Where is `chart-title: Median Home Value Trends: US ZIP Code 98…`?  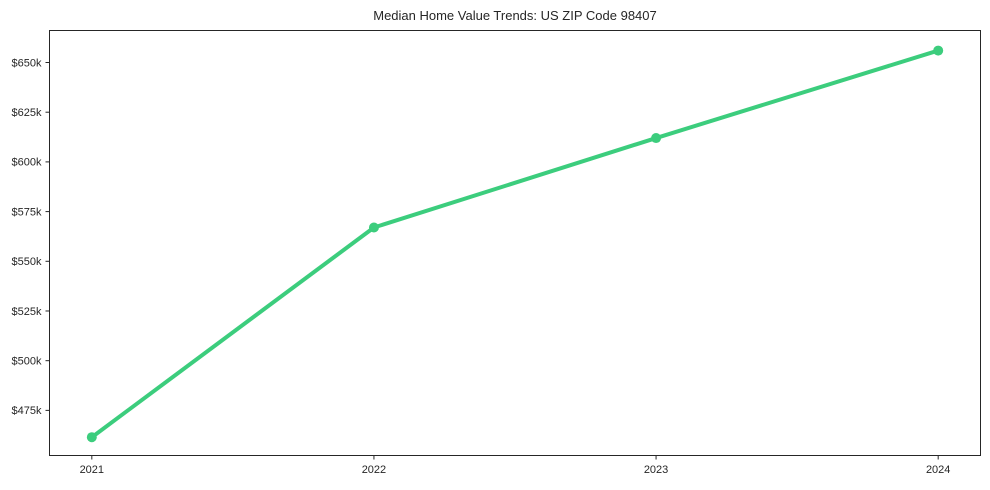
chart-title: Median Home Value Trends: US ZIP Code 98… is located at coordinates (515, 15).